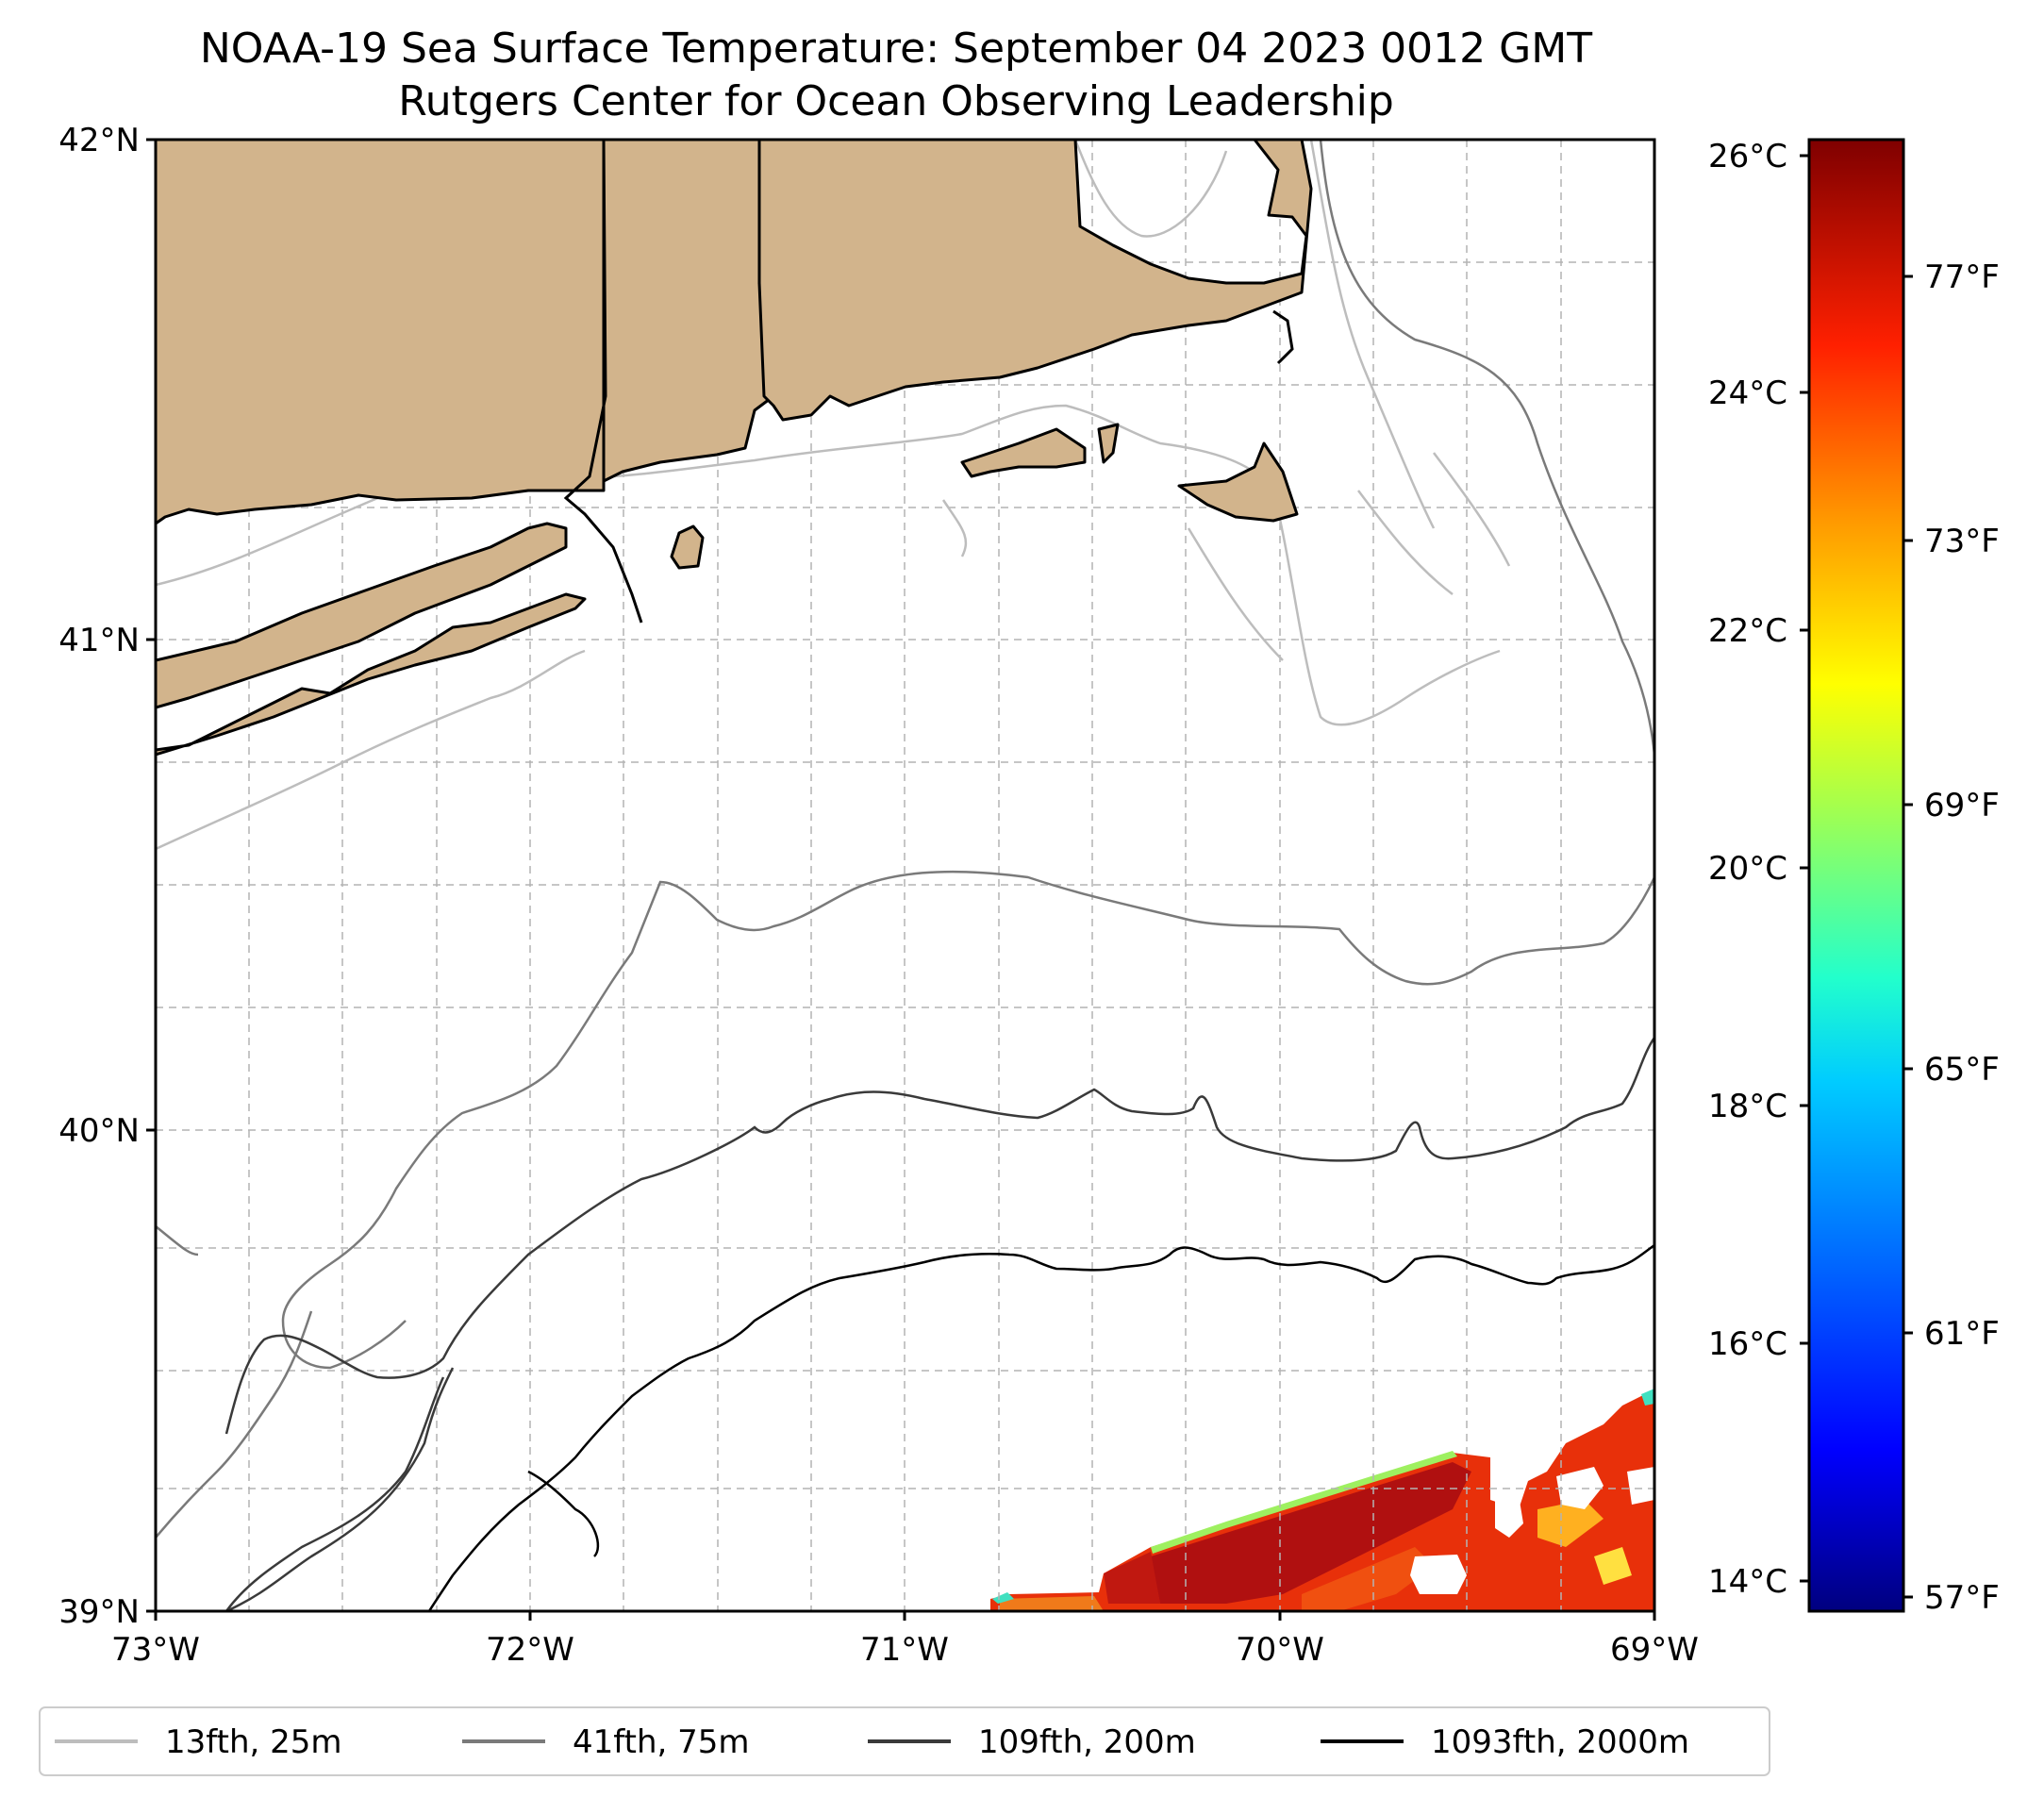  I want to click on marthas-vineyard, so click(1024, 452).